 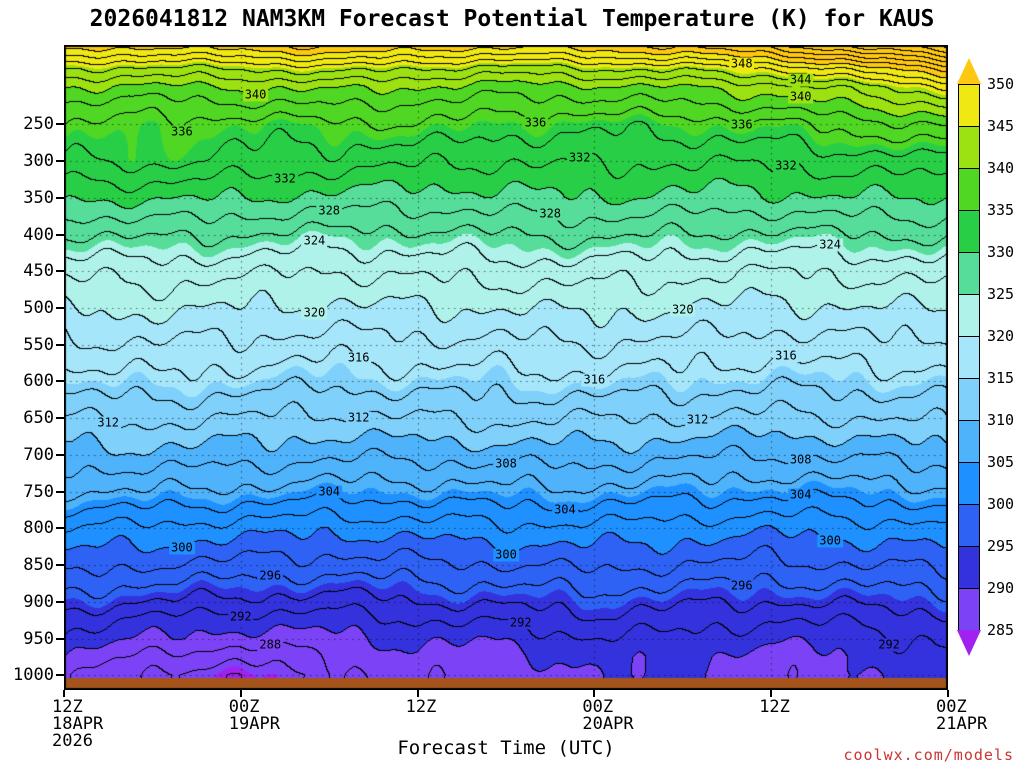 I want to click on colorbar-tick-label: 330, so click(x=1001, y=252).